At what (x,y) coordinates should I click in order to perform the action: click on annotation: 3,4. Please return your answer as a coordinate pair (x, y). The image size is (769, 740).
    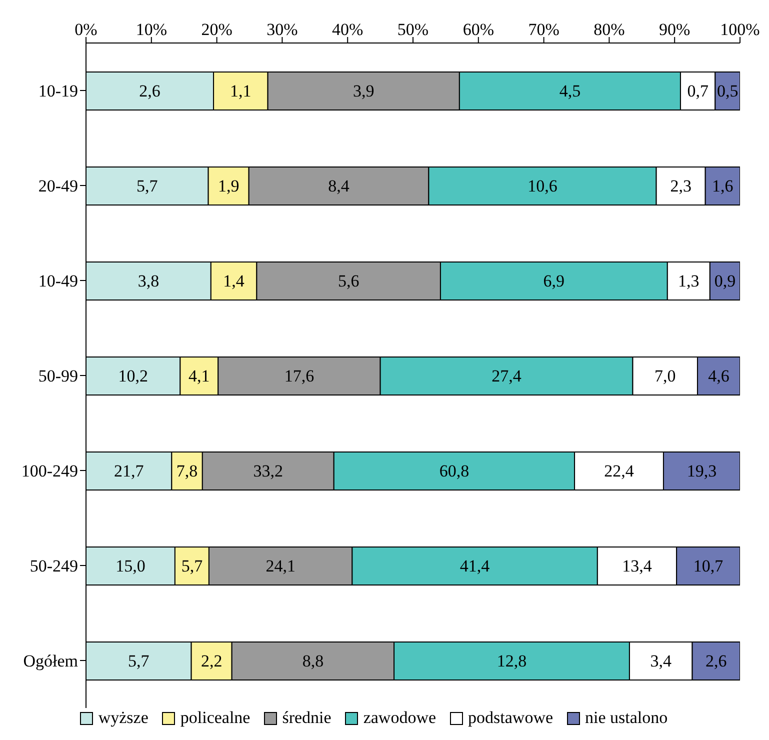
    Looking at the image, I should click on (661, 661).